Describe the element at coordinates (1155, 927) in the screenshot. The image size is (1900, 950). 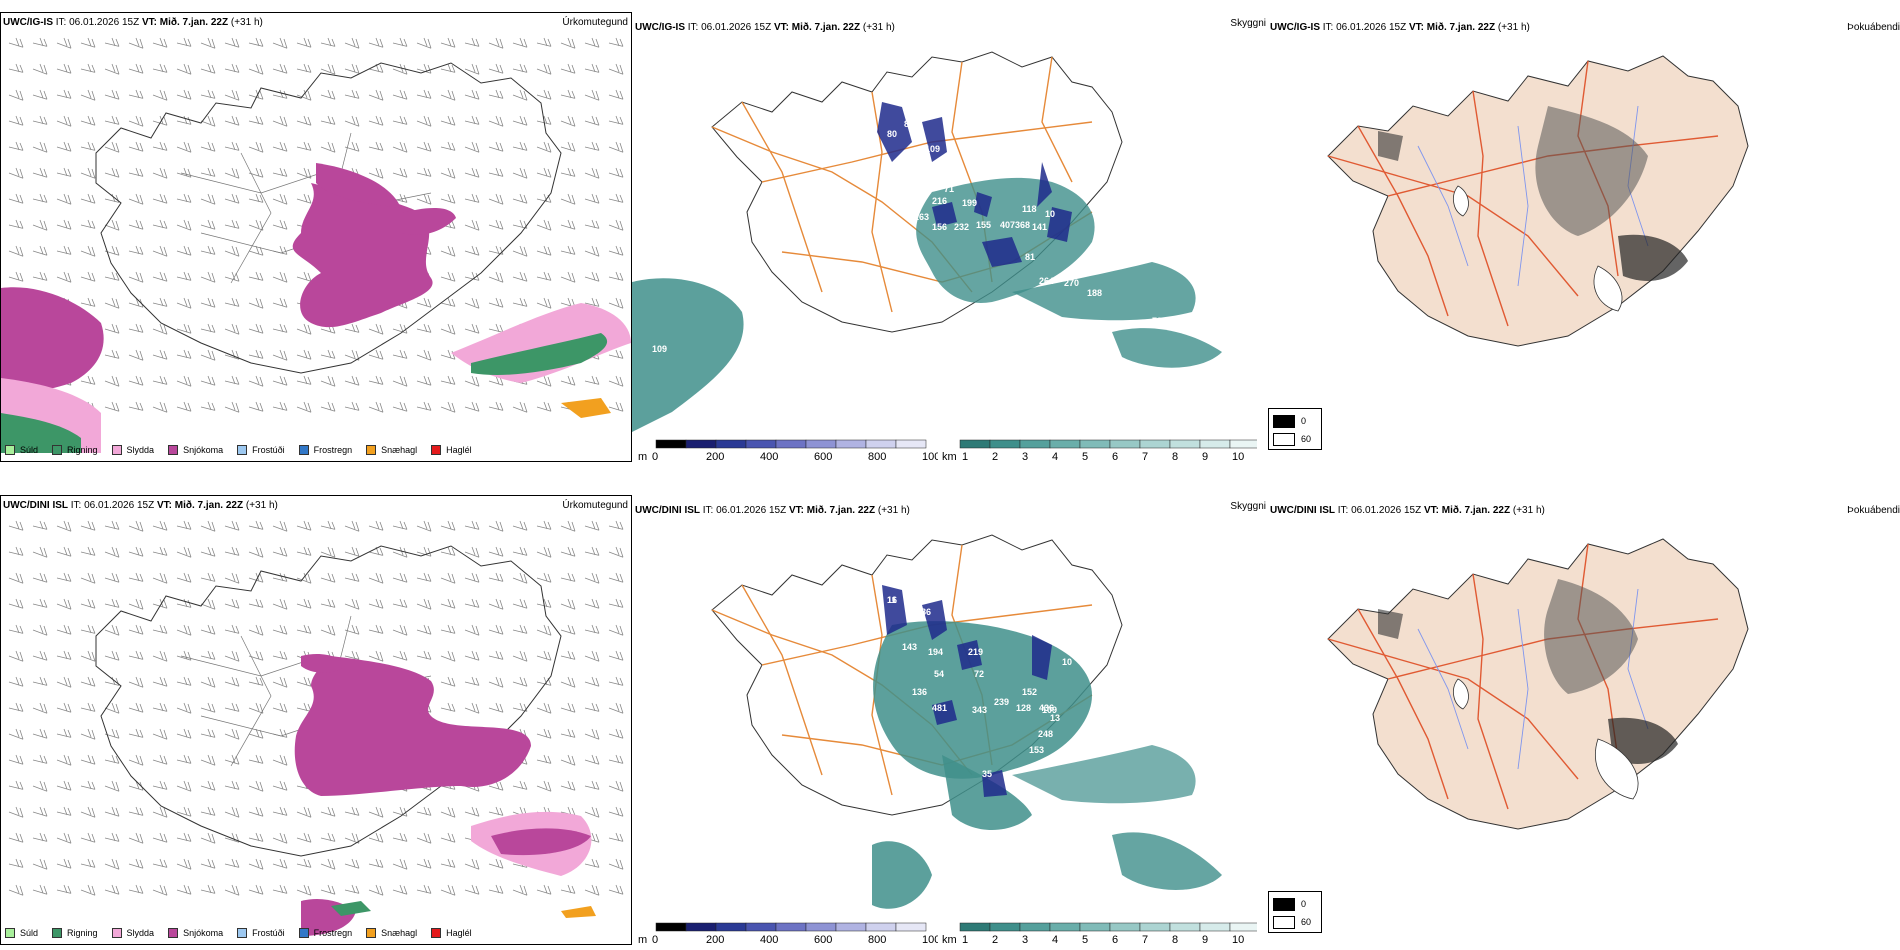
I see `km-scale-swatch` at that location.